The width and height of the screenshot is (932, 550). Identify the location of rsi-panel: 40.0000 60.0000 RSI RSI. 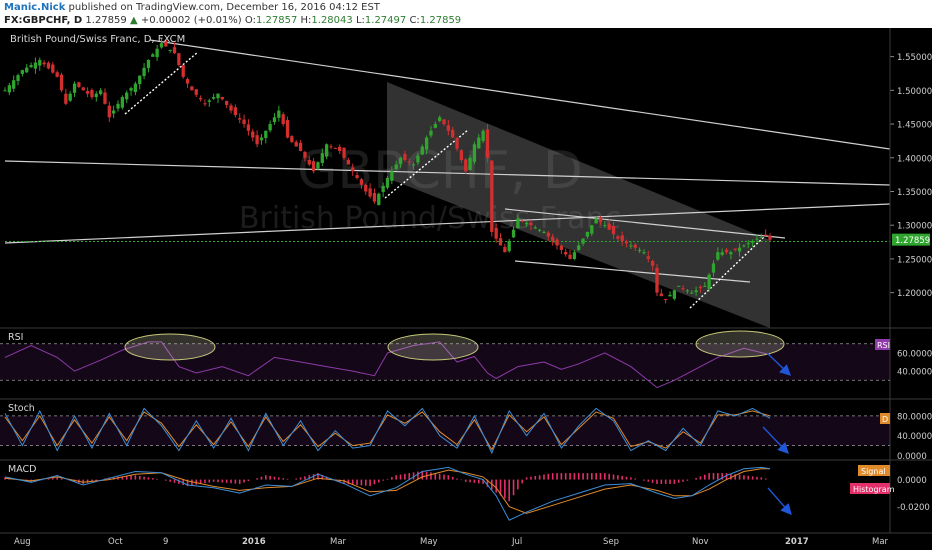
(466, 360).